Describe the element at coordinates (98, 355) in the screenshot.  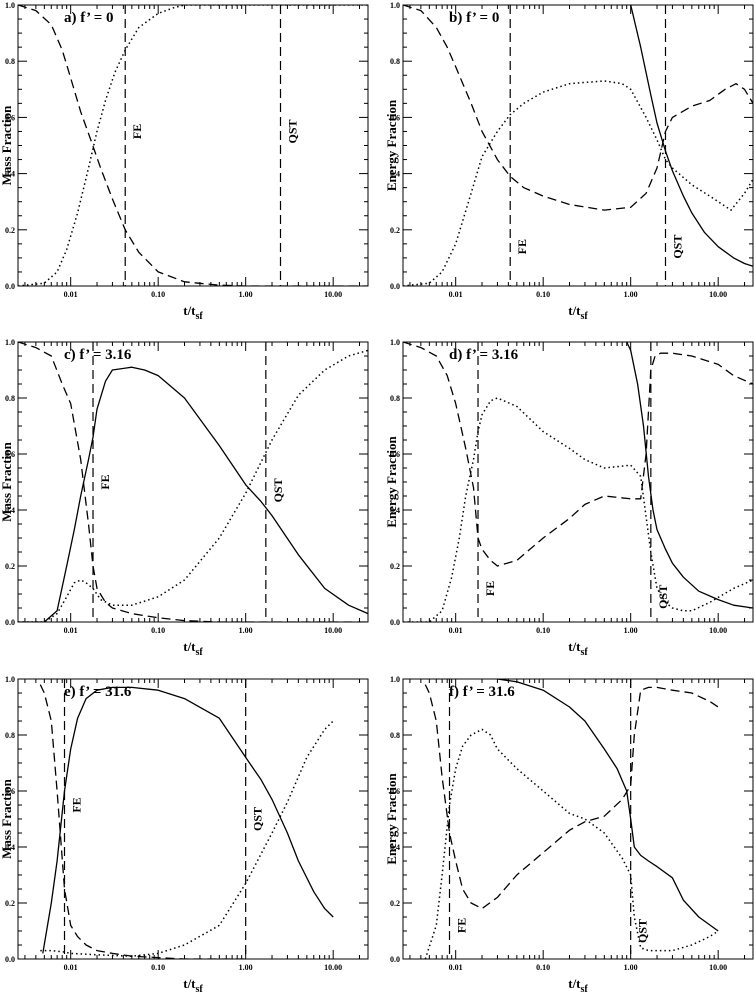
I see `panel-label: c) f’ = 3.16` at that location.